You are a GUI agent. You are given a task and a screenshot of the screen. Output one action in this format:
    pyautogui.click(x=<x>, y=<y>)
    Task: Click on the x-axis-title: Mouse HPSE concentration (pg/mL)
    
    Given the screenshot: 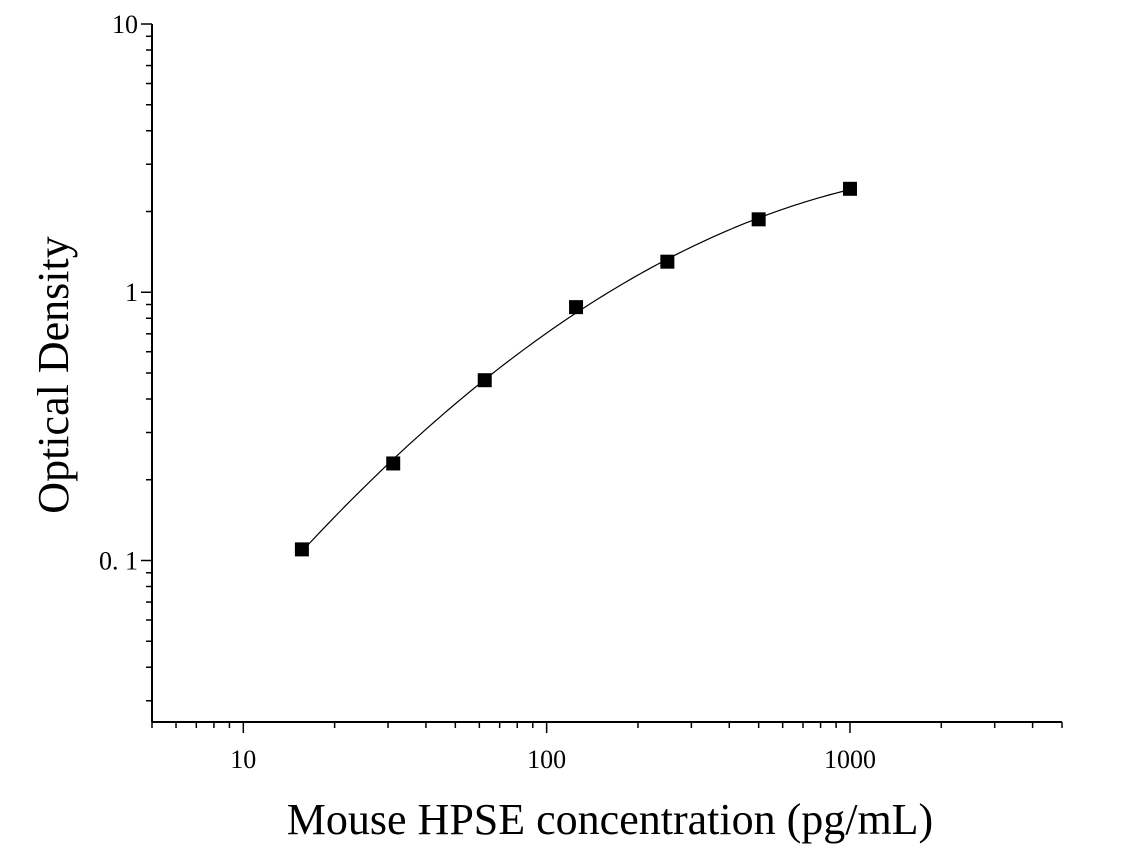 What is the action you would take?
    pyautogui.click(x=610, y=819)
    